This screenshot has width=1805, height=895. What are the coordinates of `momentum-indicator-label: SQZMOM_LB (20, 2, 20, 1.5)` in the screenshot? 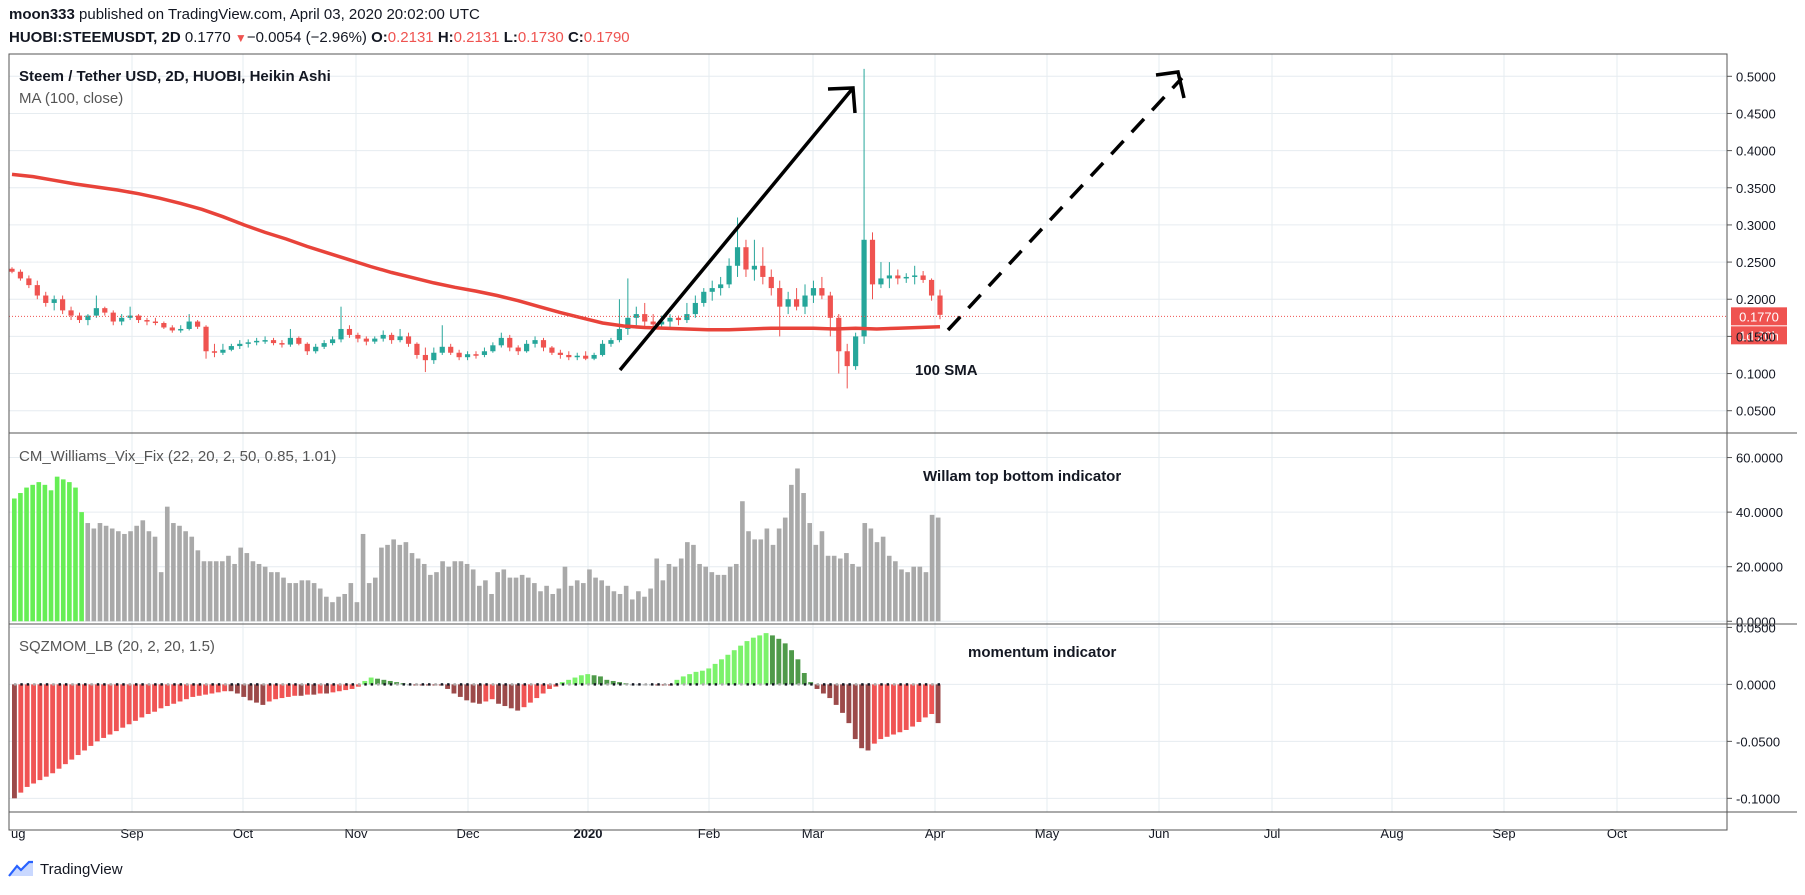 It's located at (117, 646).